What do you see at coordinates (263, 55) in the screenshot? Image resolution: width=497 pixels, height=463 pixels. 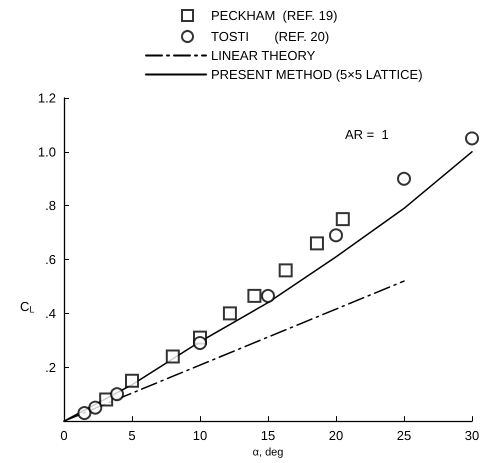 I see `legend-label: LINEAR THEORY` at bounding box center [263, 55].